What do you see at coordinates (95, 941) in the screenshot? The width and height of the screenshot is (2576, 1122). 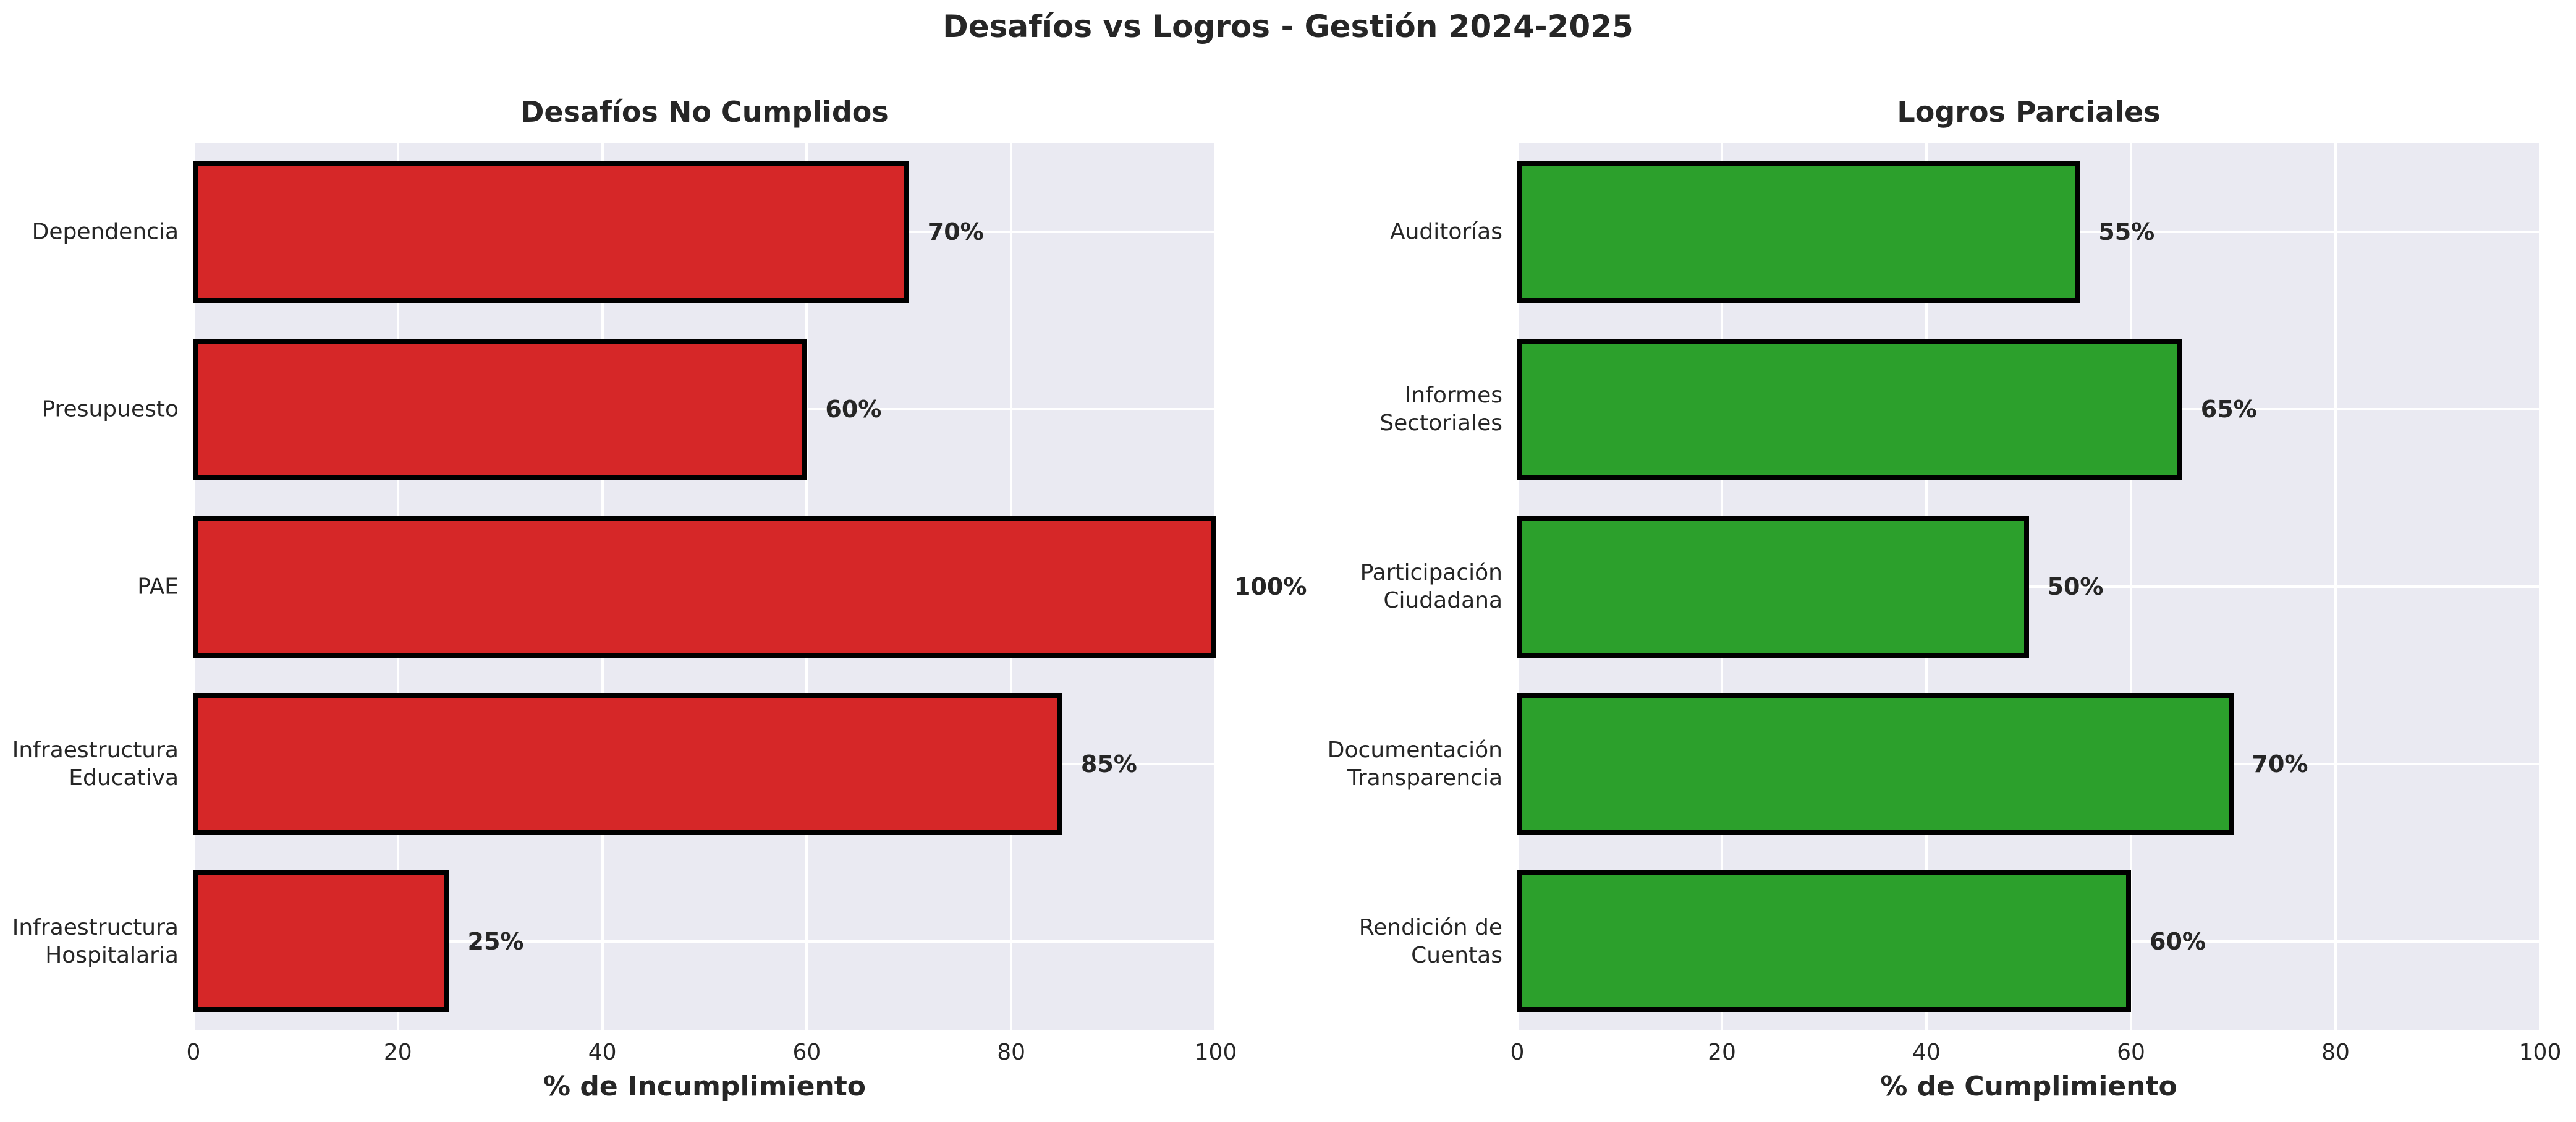 I see `y-tick-label: Infraestructura Hospitalaria` at bounding box center [95, 941].